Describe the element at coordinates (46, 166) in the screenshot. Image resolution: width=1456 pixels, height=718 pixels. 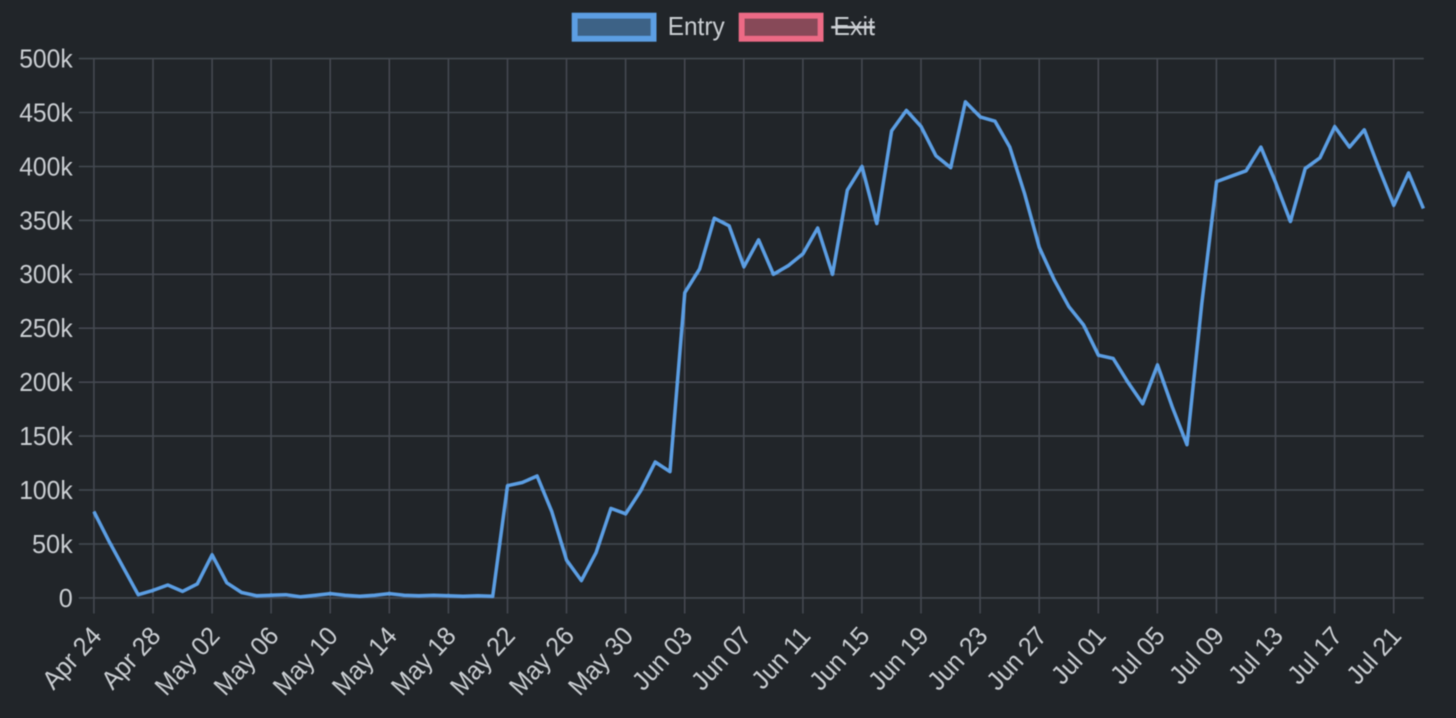
I see `svg-text: 400k` at that location.